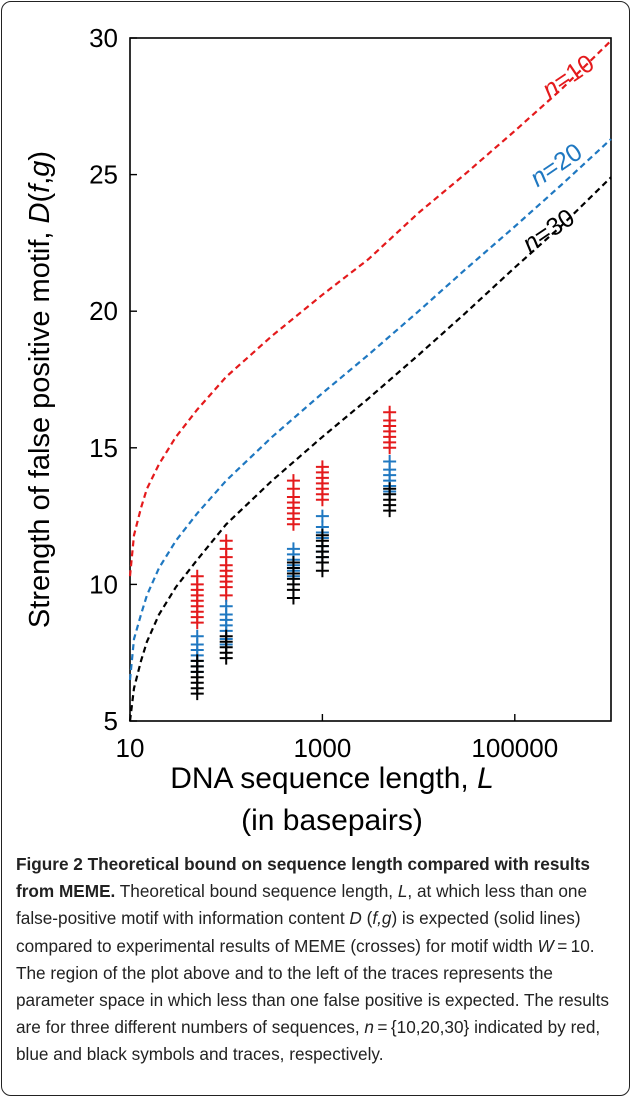 This screenshot has height=1099, width=633. I want to click on meme-result-markers, so click(293, 553).